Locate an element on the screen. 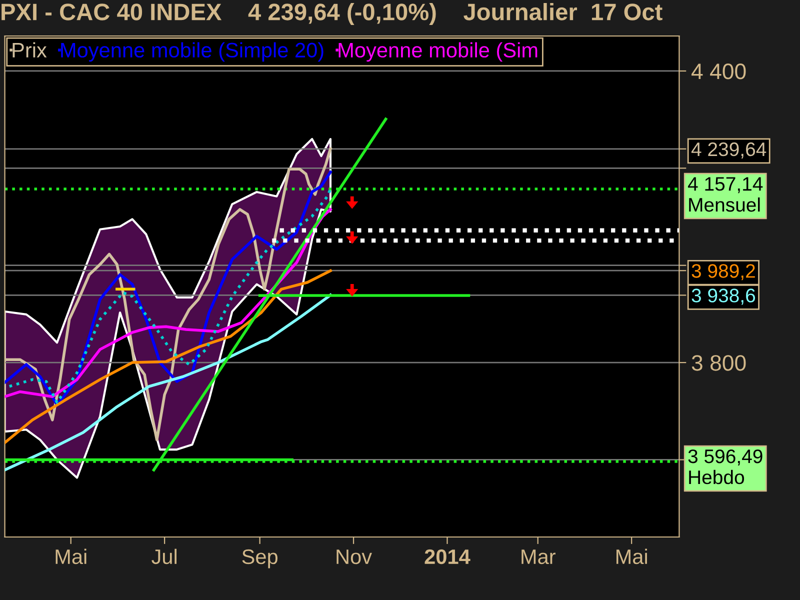 This screenshot has height=600, width=800. y-tick-label: 4 400 is located at coordinates (719, 72).